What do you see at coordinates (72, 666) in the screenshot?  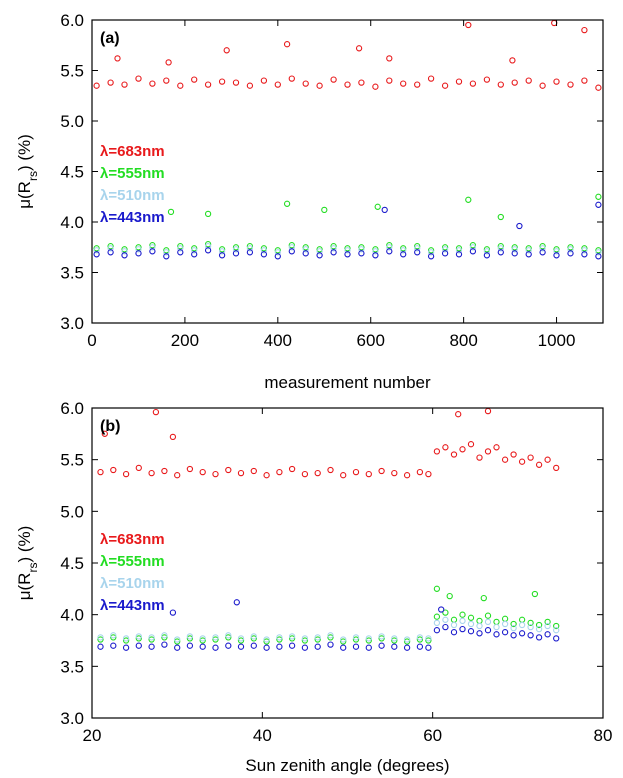 I see `panel-b-y-tick-label: 3.5` at bounding box center [72, 666].